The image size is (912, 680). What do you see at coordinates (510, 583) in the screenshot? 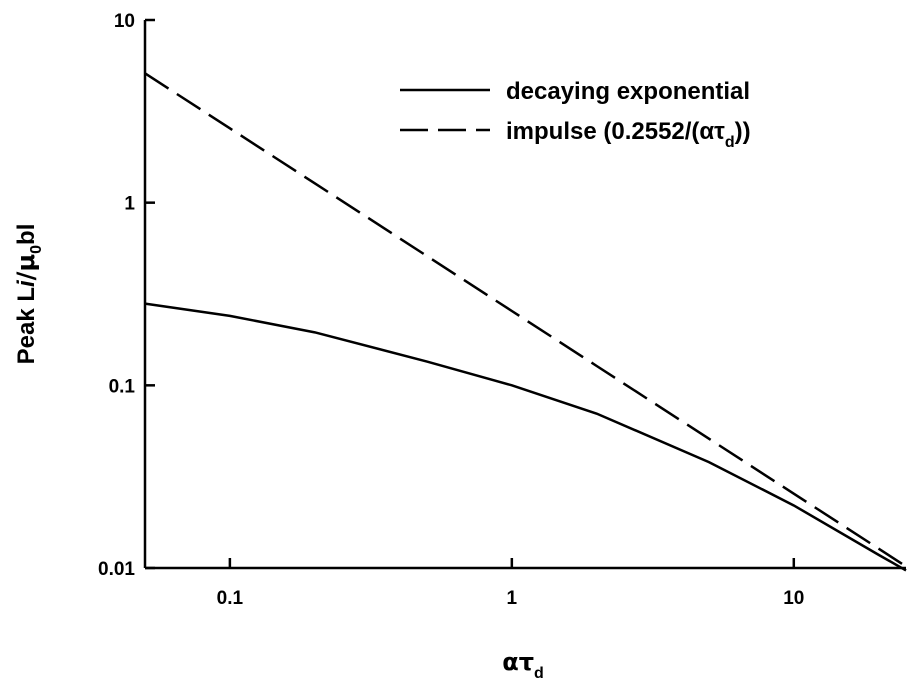
I see `x-ticks: 0.1 1 10` at bounding box center [510, 583].